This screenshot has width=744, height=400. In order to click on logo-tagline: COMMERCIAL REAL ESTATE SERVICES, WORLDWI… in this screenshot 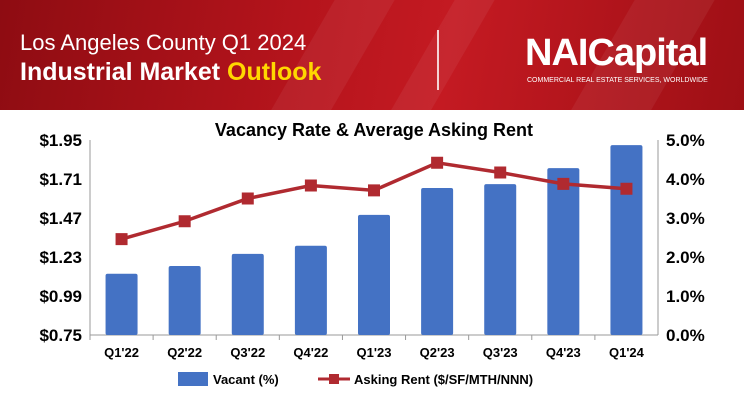, I will do `click(617, 80)`.